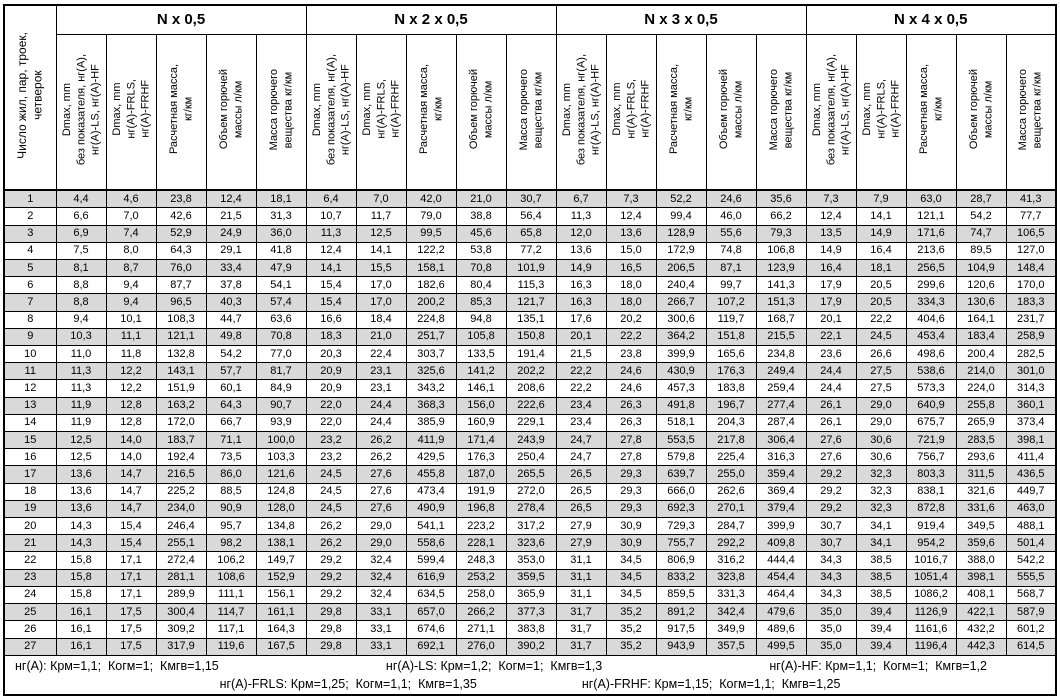 Image resolution: width=1060 pixels, height=700 pixels. Describe the element at coordinates (931, 629) in the screenshot. I see `value-cell: 1161,6` at that location.